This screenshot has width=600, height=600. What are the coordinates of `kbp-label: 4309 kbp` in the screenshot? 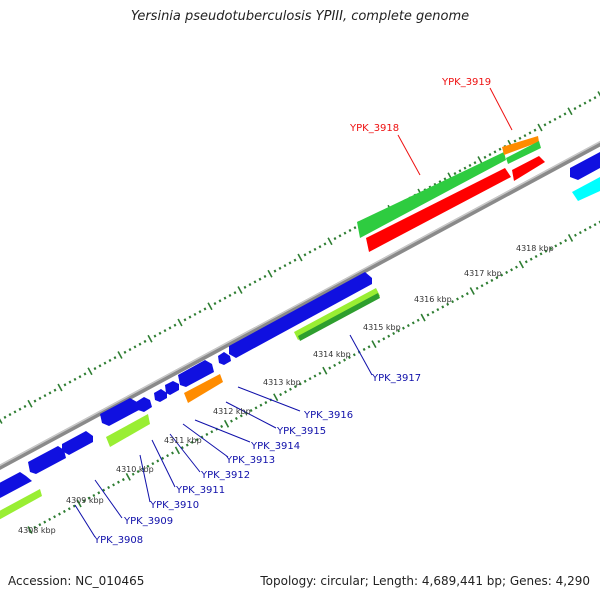 It's located at (85, 500).